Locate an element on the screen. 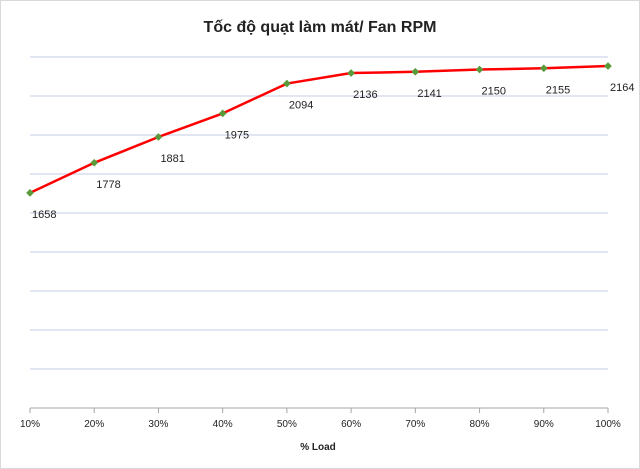  data-label: 2094 is located at coordinates (301, 106).